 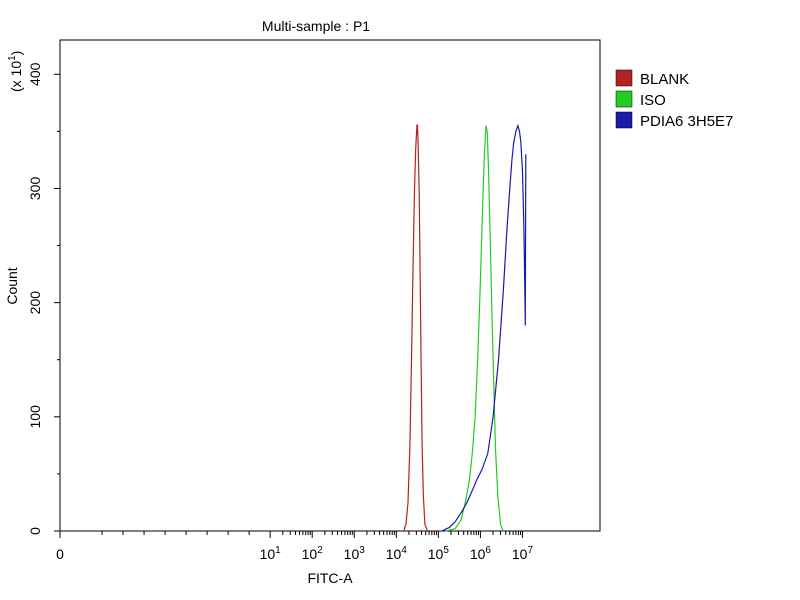 I want to click on series-layer, so click(x=465, y=327).